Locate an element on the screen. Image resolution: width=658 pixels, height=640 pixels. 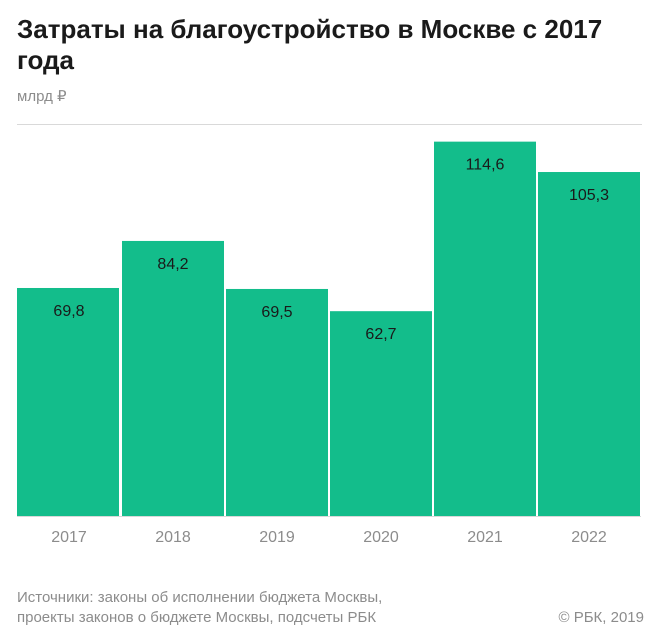
value-label-2022: 105,3 is located at coordinates (589, 195).